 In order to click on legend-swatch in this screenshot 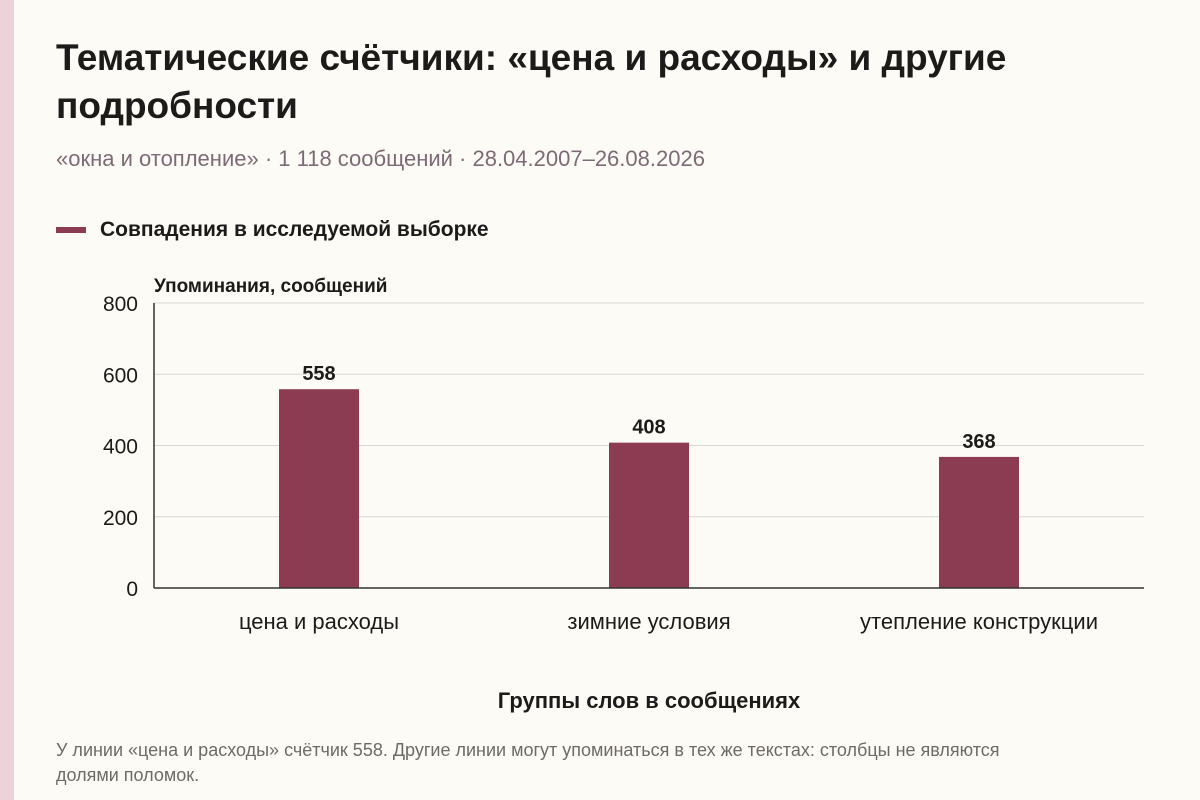, I will do `click(71, 230)`.